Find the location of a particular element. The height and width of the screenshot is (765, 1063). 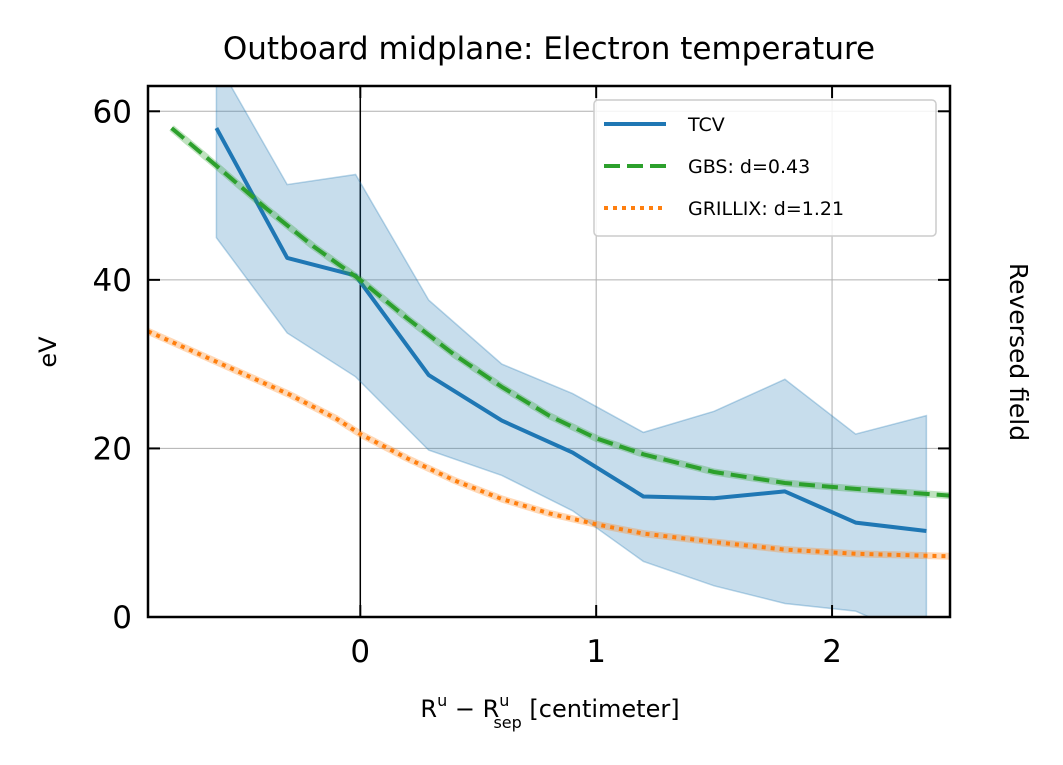

y-tick-label: 20 is located at coordinates (112, 449).